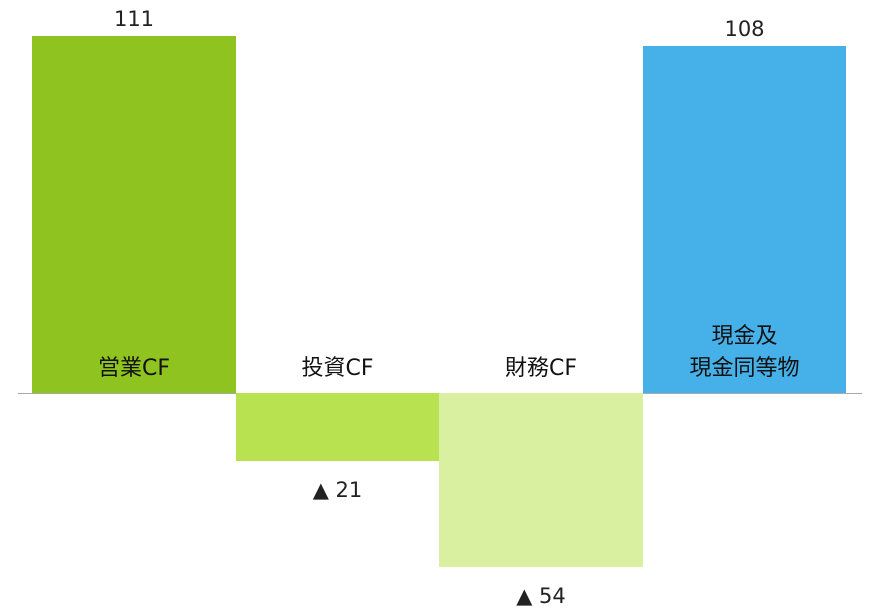 Image resolution: width=869 pixels, height=609 pixels. What do you see at coordinates (337, 489) in the screenshot?
I see `value-label: ▲ 21` at bounding box center [337, 489].